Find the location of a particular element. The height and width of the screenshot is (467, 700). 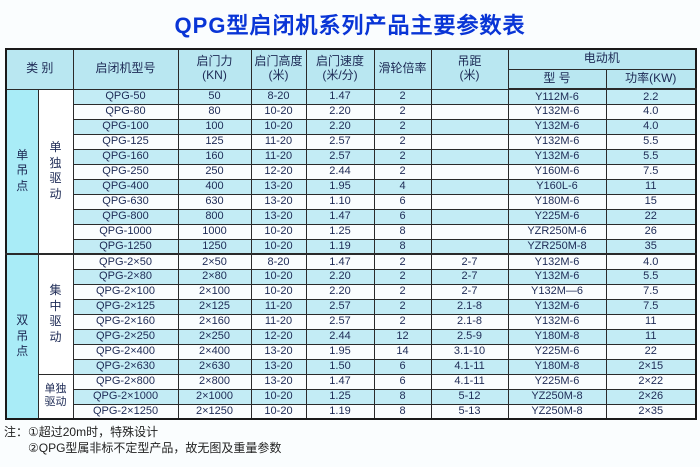

notes: 注：①超过20m时，特殊设计 ②QPG型属非标不定型产品，故无图及重量参数 is located at coordinates (352, 440).